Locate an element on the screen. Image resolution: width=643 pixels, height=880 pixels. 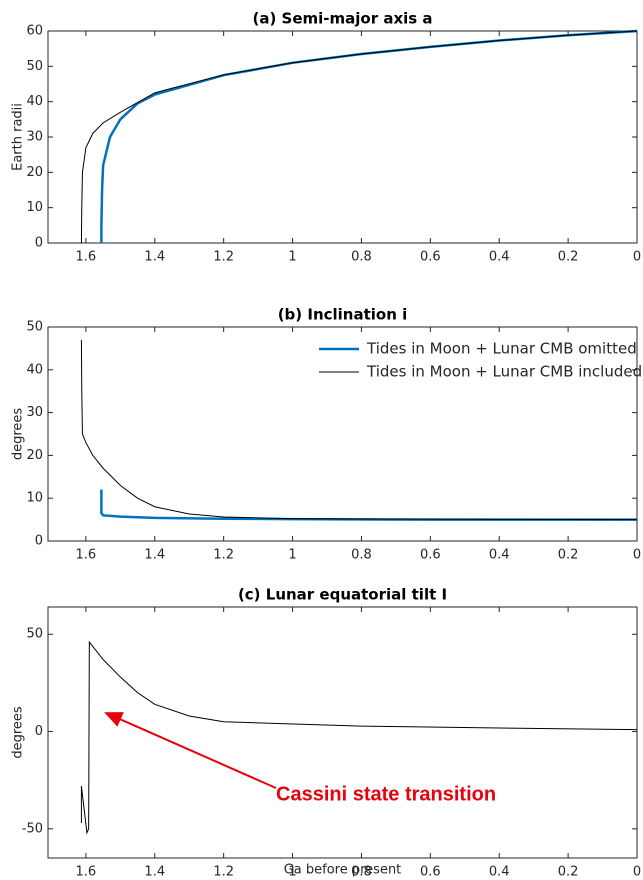
legend-label: Tides in Moon + Lunar CMB omitted is located at coordinates (501, 349).